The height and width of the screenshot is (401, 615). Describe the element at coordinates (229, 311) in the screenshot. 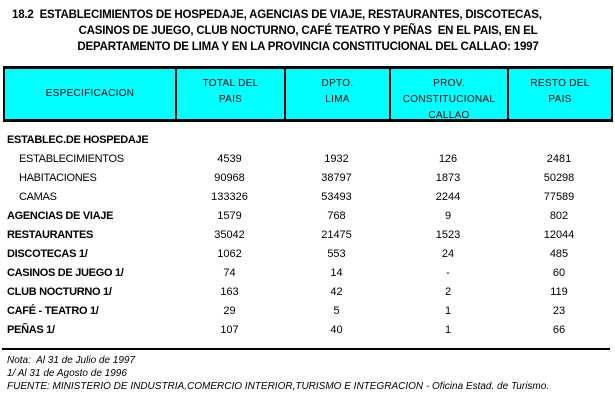

I see `cell-value: 29` at that location.